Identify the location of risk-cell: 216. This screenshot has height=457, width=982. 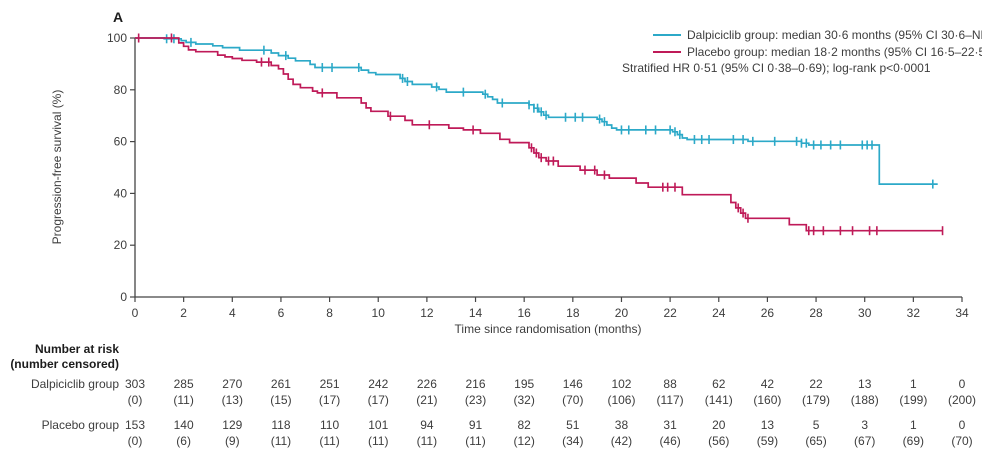
(475, 384).